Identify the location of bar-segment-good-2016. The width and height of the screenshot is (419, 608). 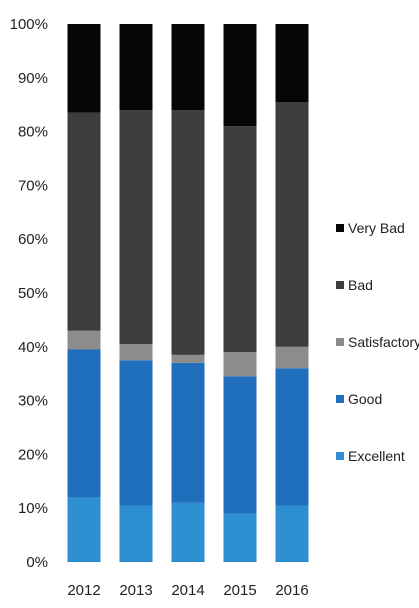
(292, 437).